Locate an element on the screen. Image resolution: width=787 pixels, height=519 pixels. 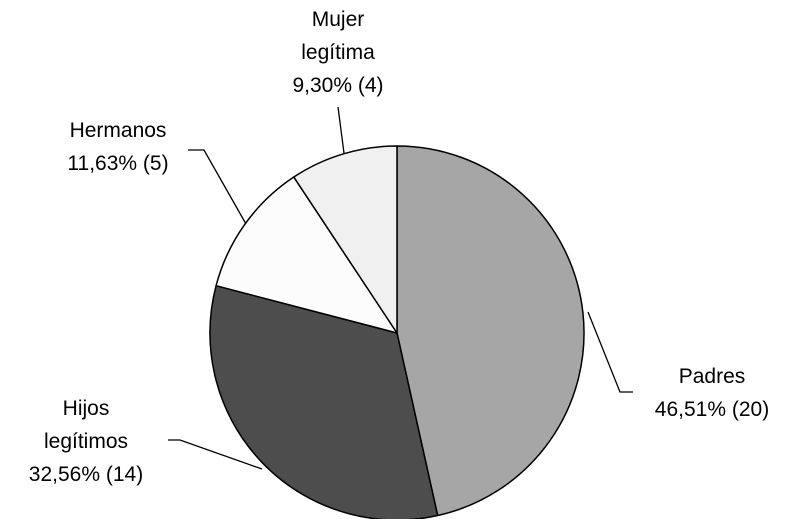
slice-value-label: 11,63% (5) is located at coordinates (117, 163).